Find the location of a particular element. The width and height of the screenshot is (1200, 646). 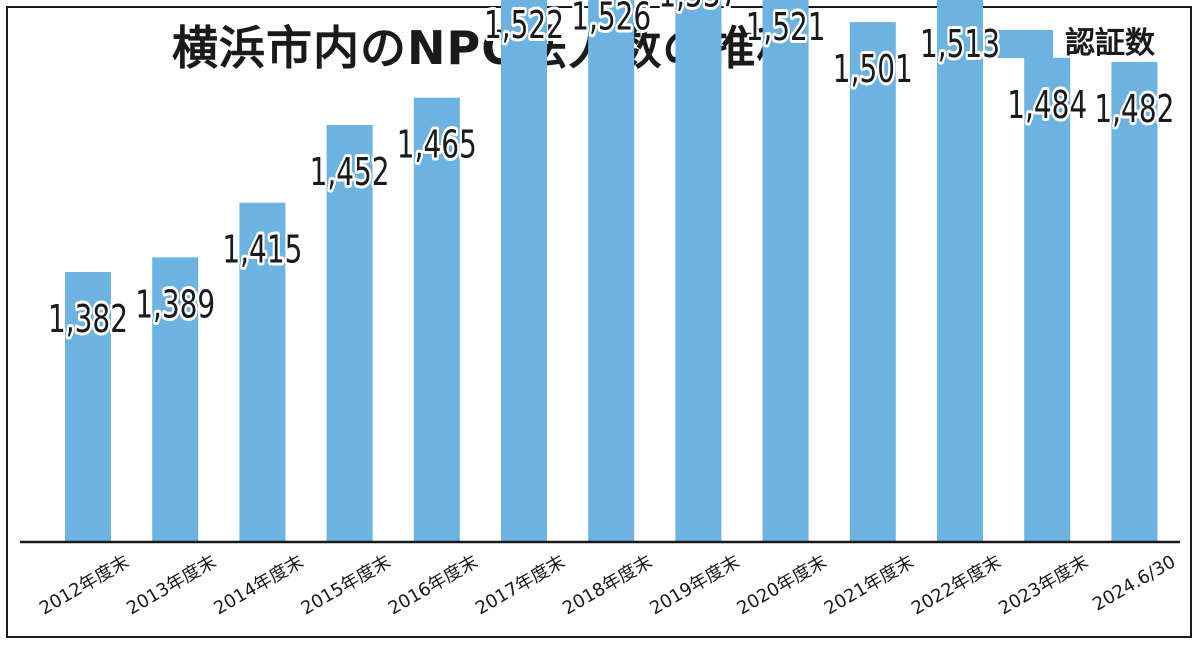

bar-value-label: 1,382 is located at coordinates (88, 319).